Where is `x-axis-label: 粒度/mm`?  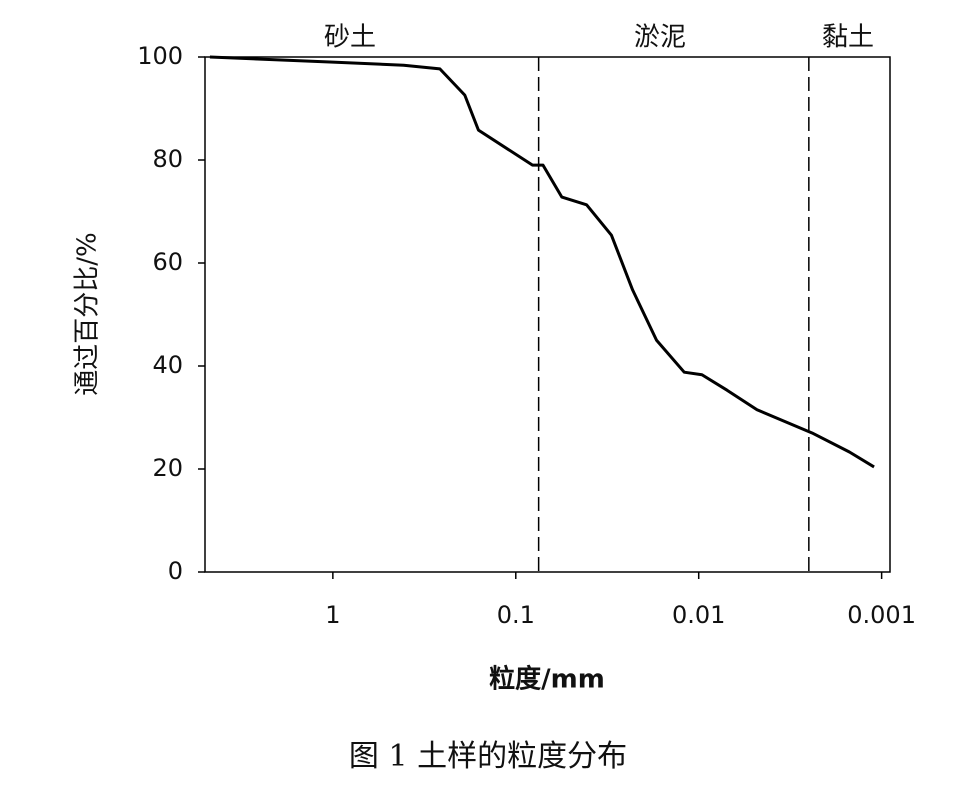 x-axis-label: 粒度/mm is located at coordinates (547, 679).